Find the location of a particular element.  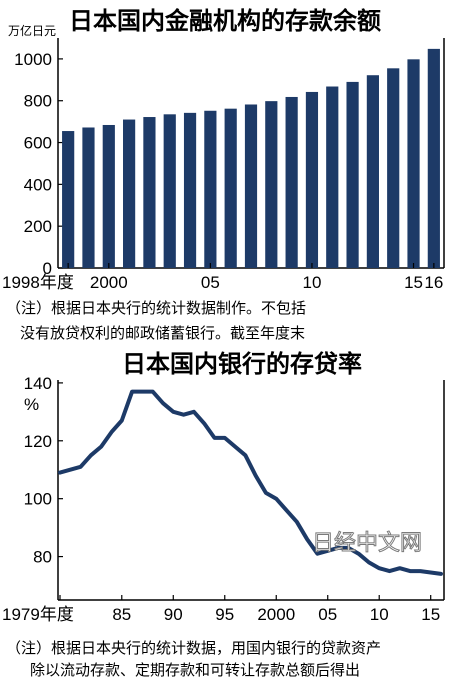

chart1-bar-1999 is located at coordinates (88, 197).